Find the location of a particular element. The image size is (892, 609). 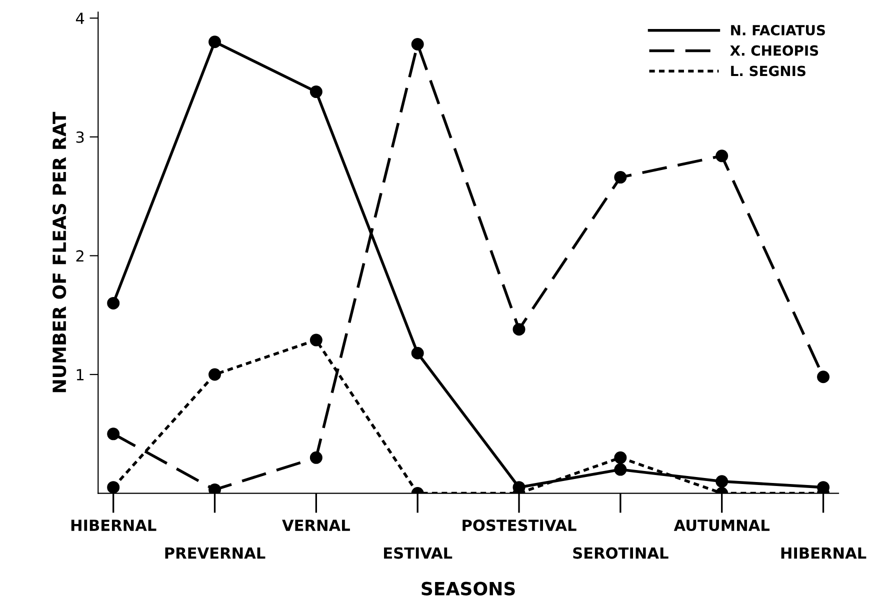

x-tick-label: SEROTINAL is located at coordinates (620, 553).